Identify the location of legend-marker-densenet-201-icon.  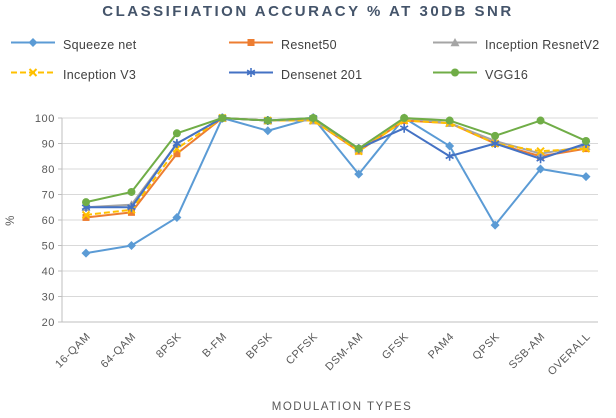
(251, 75).